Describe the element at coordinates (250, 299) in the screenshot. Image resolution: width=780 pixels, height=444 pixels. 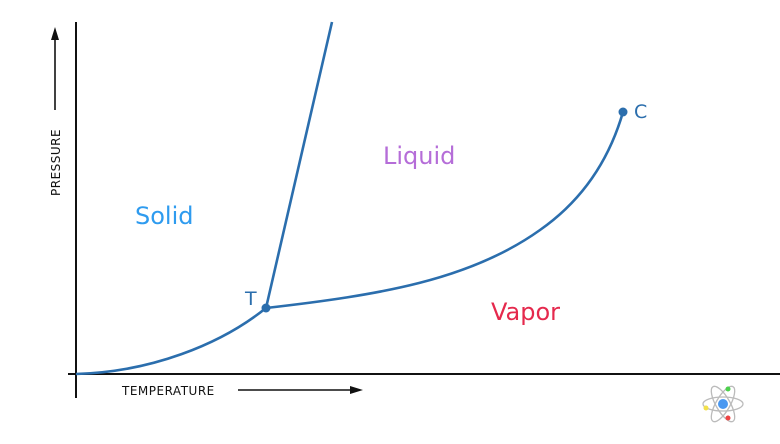
I see `triple-point-label: T` at that location.